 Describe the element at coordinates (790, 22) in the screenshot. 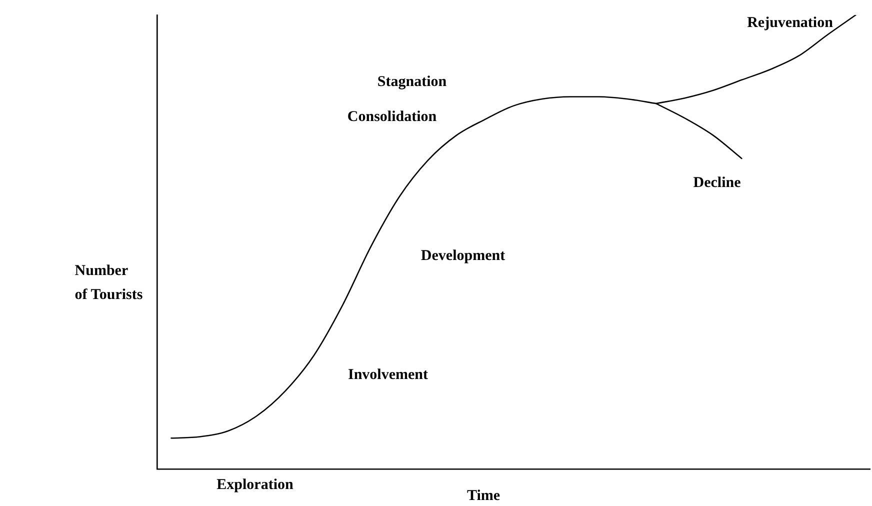

I see `annotation: Rejuvenation` at that location.